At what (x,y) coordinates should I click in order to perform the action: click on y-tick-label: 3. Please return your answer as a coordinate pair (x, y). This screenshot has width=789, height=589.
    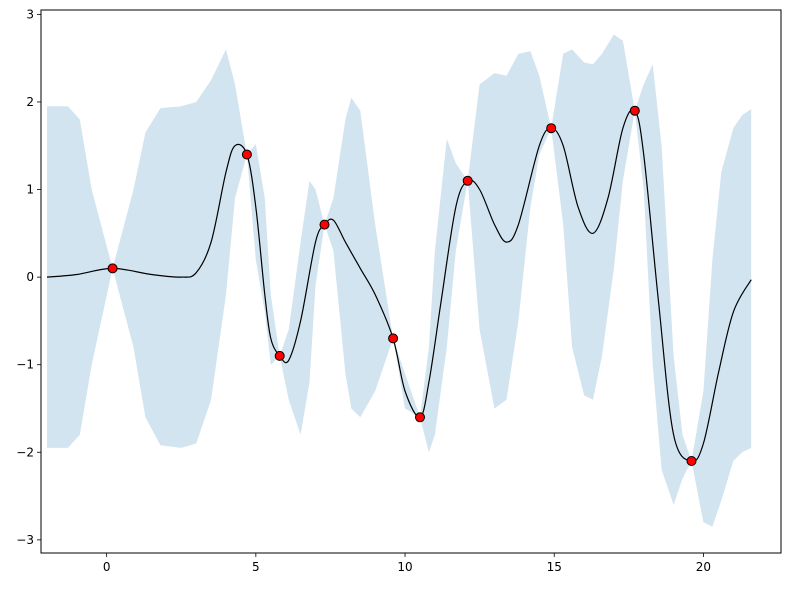
    Looking at the image, I should click on (30, 14).